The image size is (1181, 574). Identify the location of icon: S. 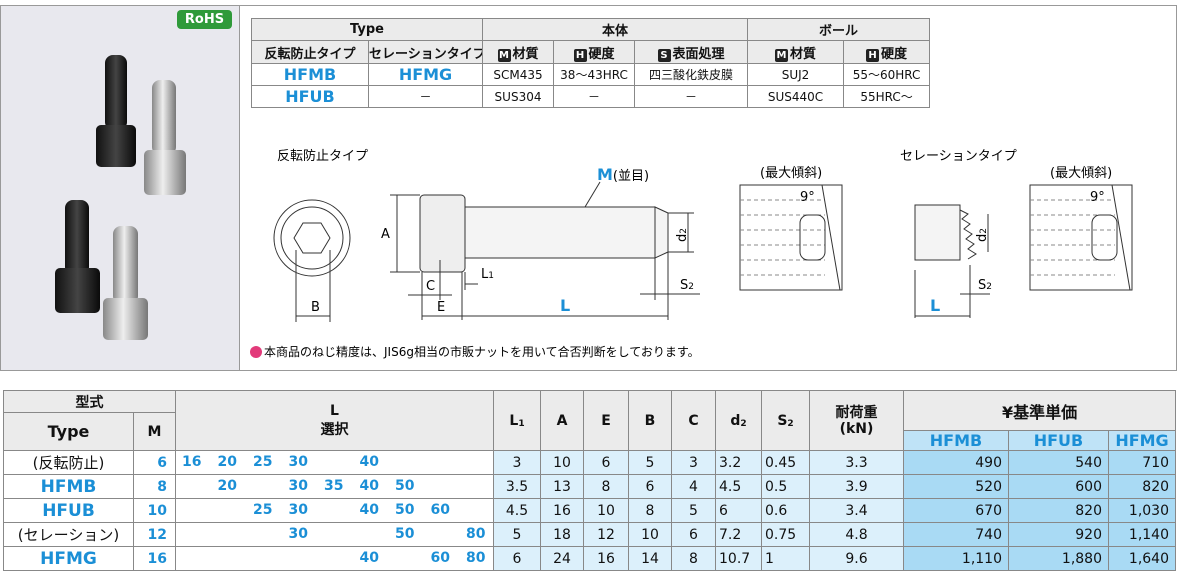
(664, 55).